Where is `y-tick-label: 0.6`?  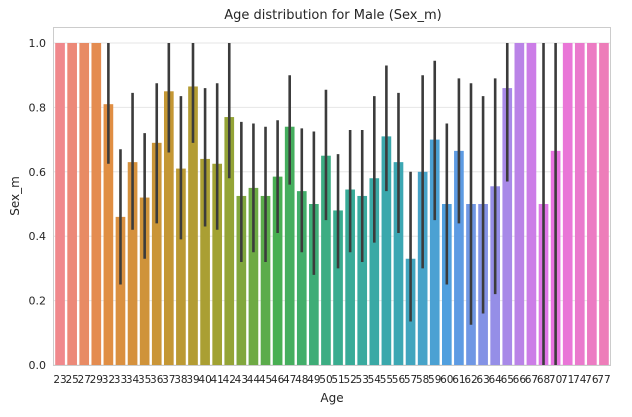
y-tick-label: 0.6 is located at coordinates (38, 172).